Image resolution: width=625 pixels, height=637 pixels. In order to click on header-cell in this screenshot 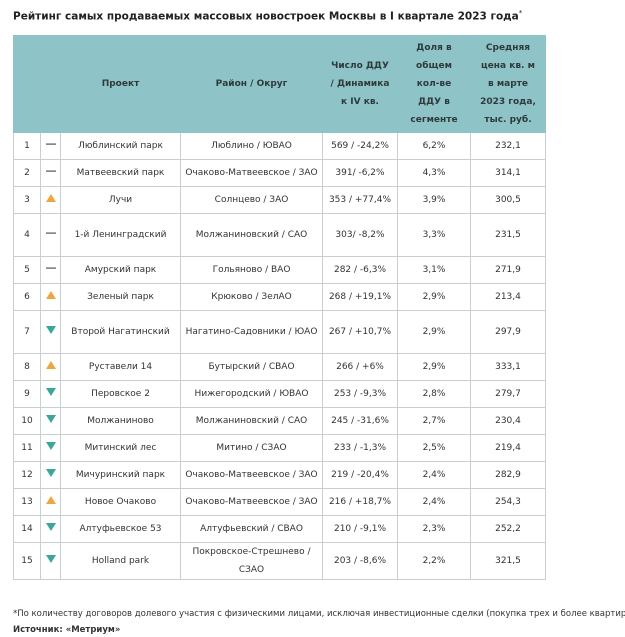, I will do `click(27, 84)`.